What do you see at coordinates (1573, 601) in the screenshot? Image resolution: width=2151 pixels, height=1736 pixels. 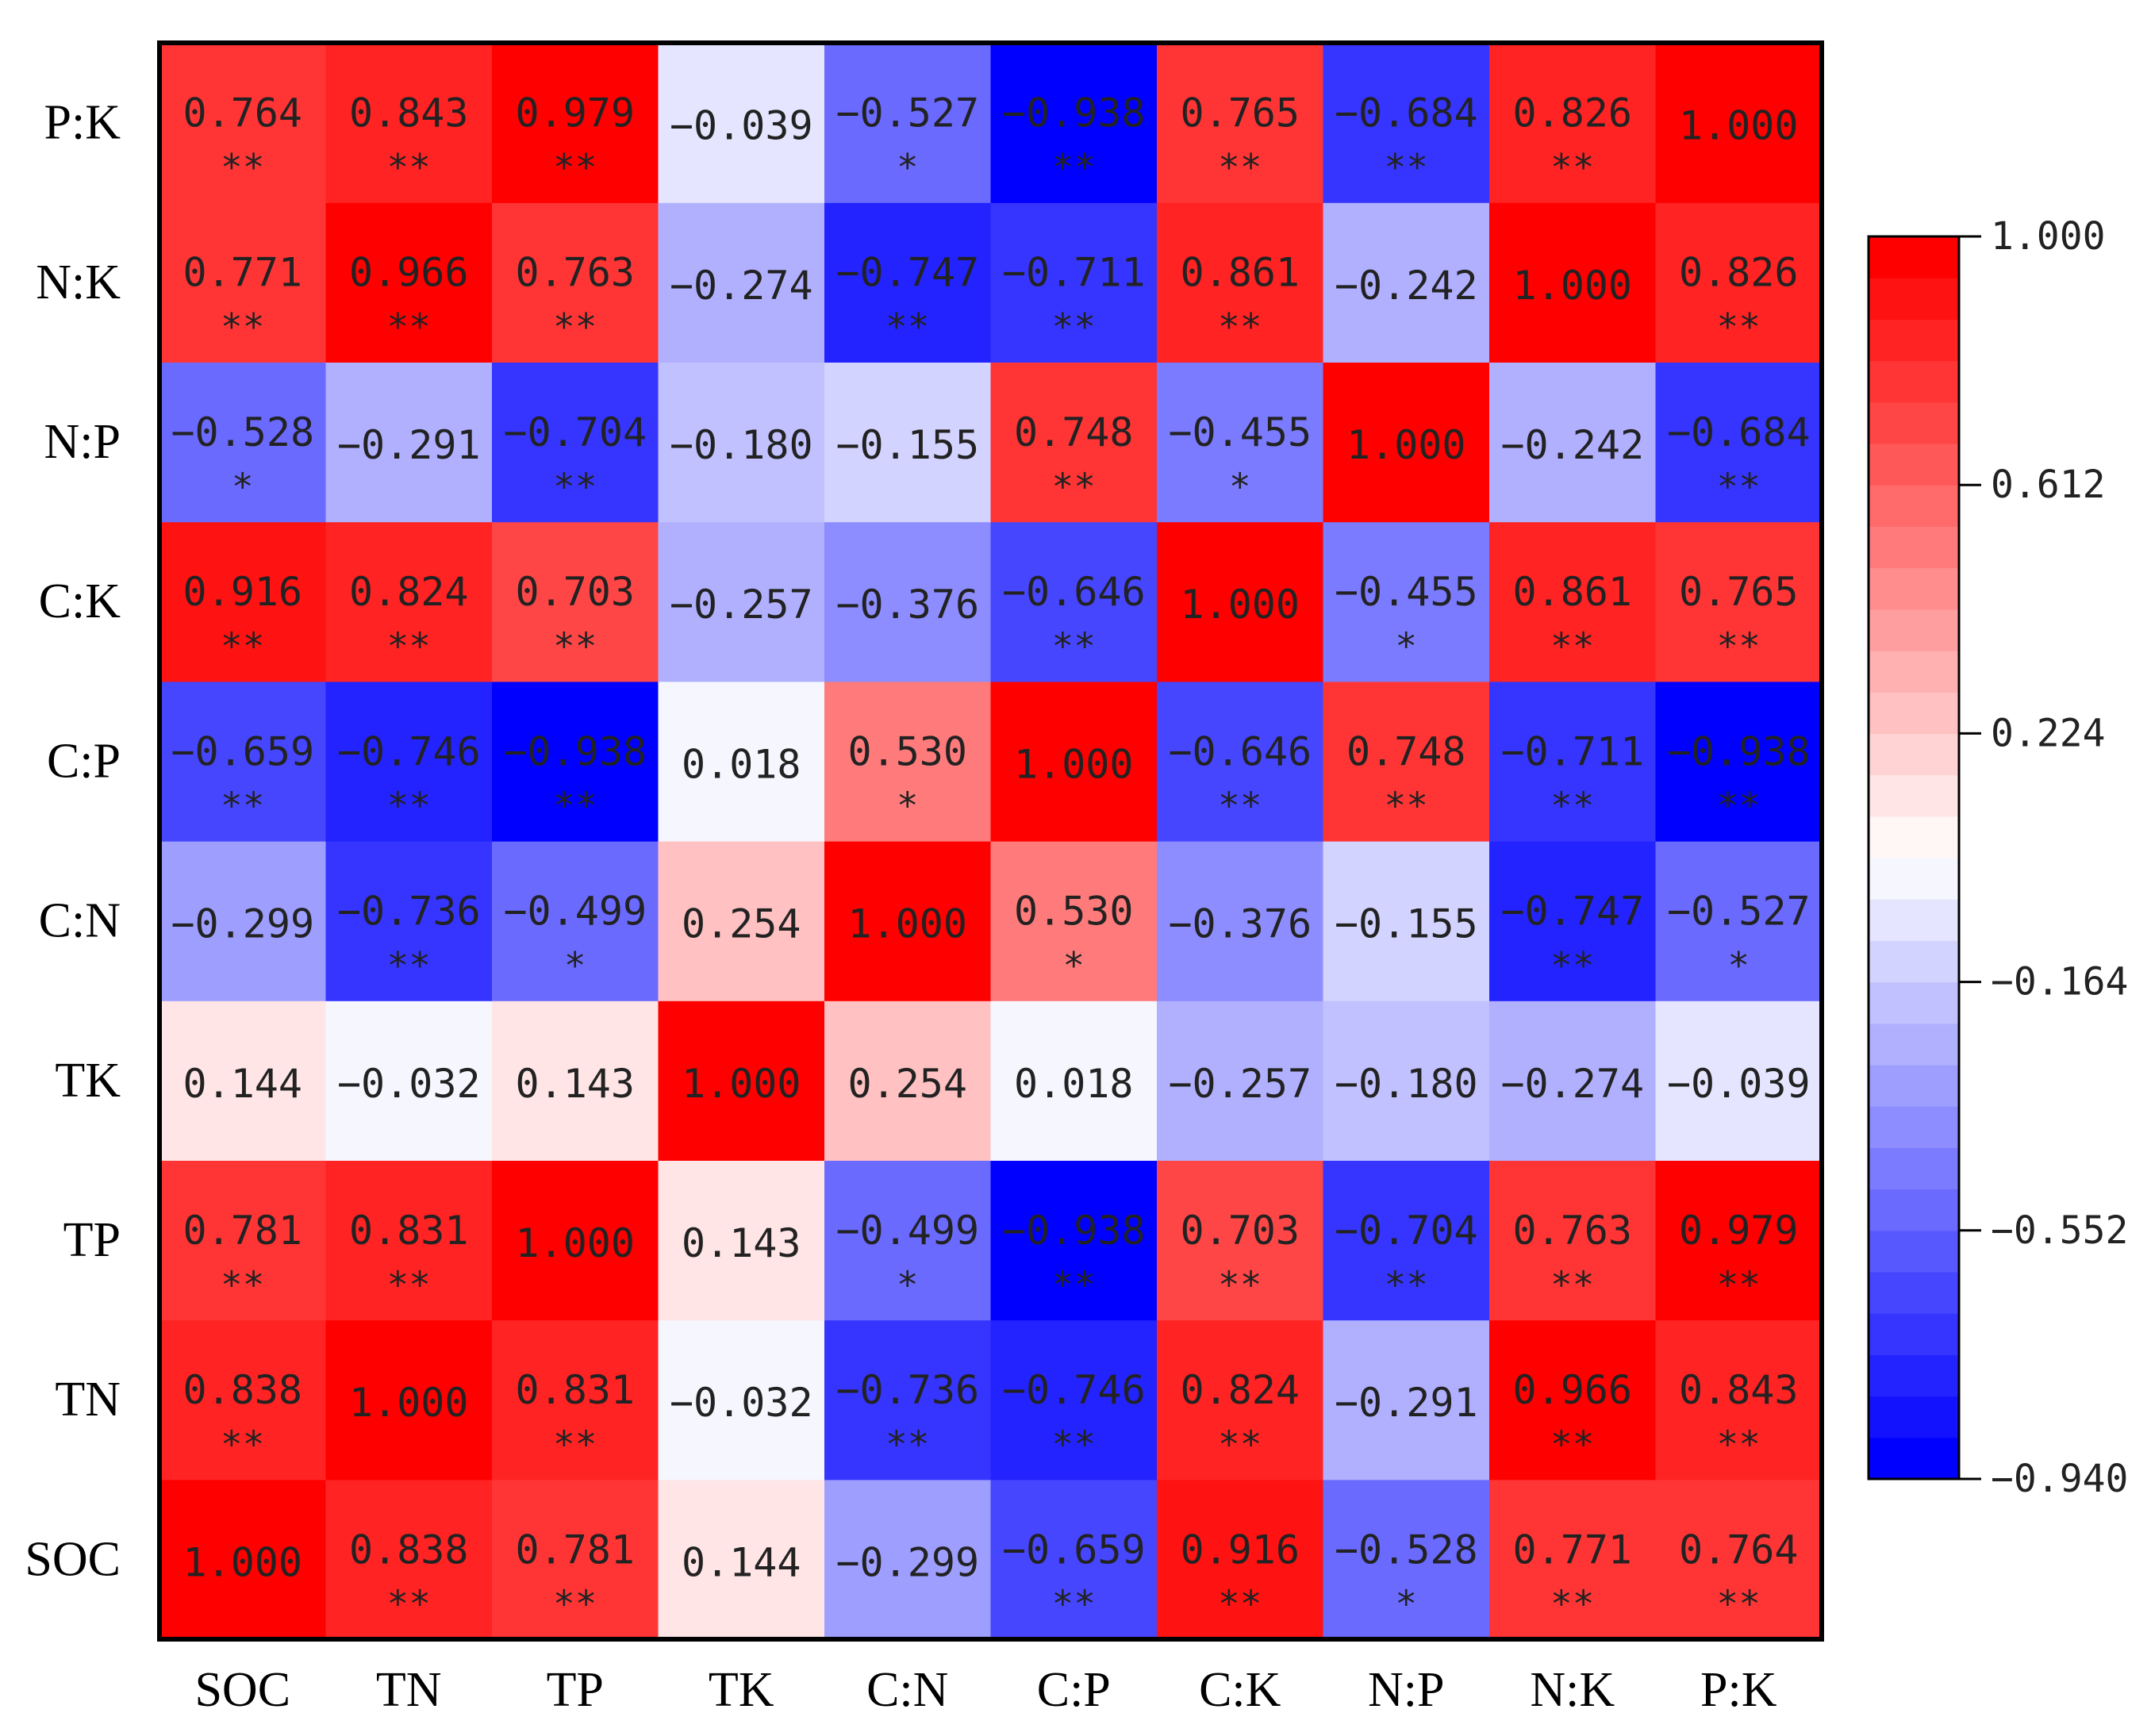 I see `heatmap-cell: 0.861 **` at bounding box center [1573, 601].